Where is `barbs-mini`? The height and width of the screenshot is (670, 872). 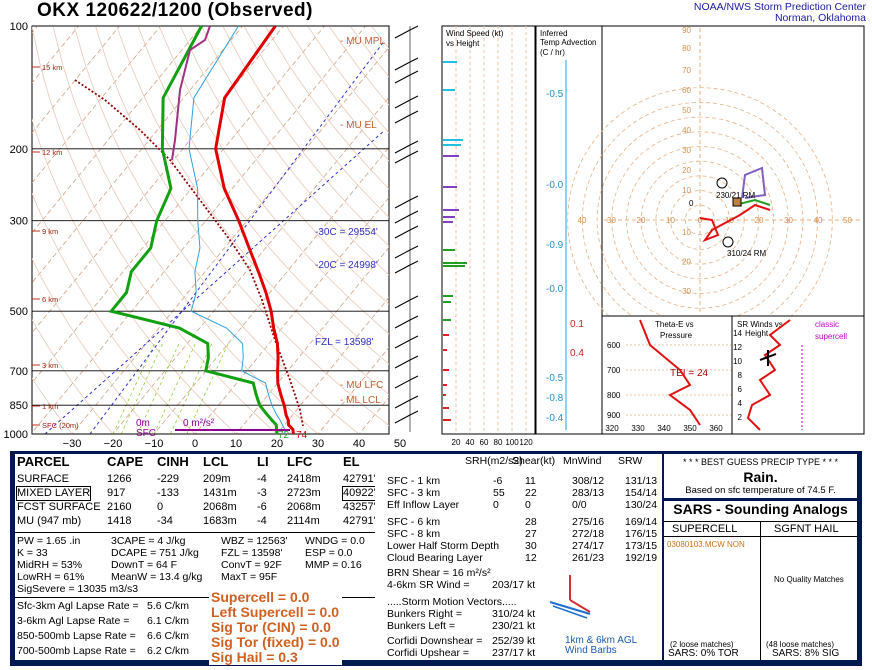 barbs-mini is located at coordinates (570, 597).